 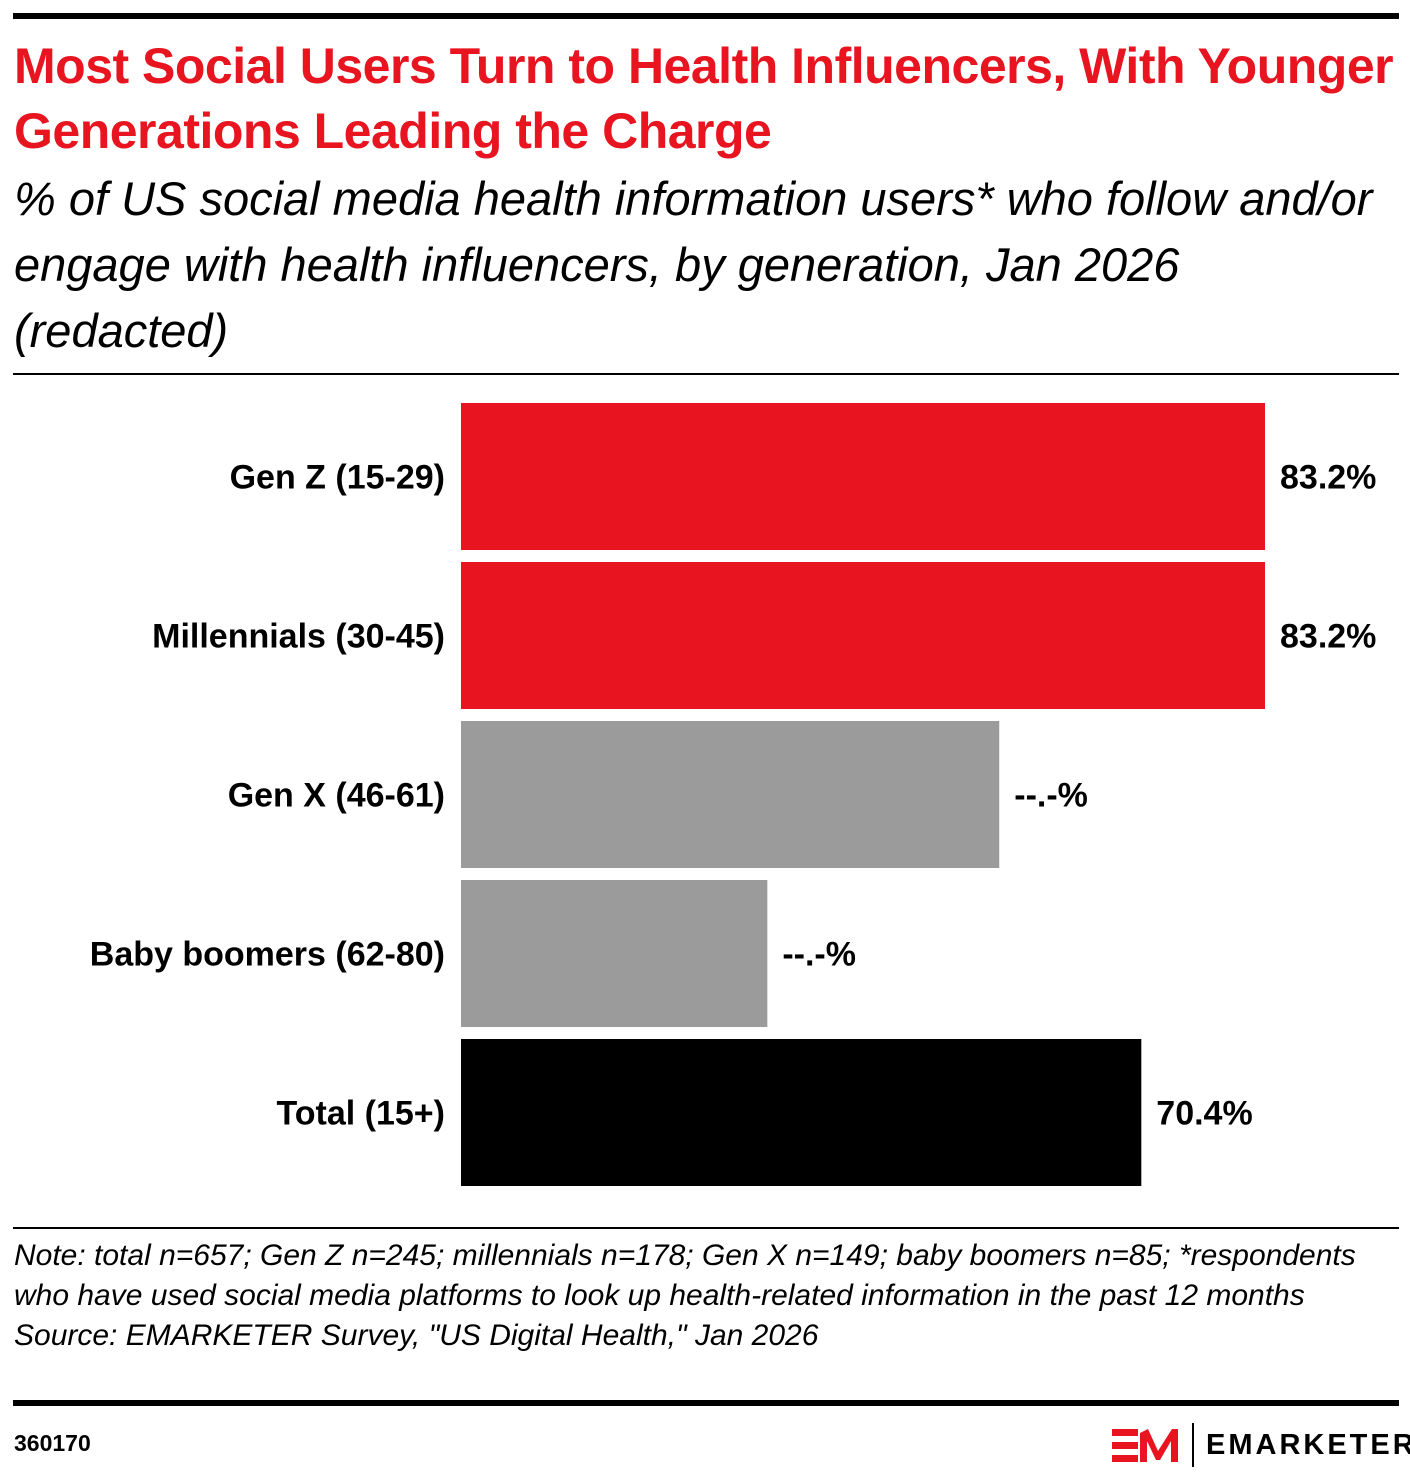 I want to click on category-label: Total (15+), so click(x=361, y=1114).